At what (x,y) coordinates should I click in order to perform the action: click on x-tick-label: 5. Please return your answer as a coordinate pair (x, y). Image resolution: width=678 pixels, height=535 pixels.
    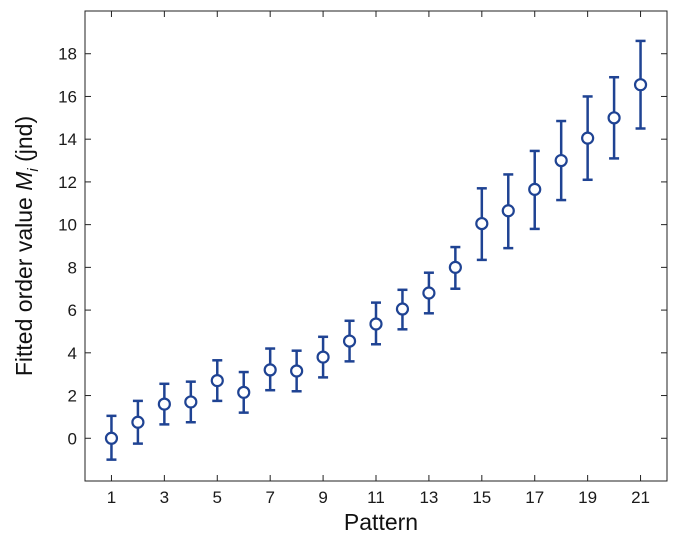
    Looking at the image, I should click on (217, 497).